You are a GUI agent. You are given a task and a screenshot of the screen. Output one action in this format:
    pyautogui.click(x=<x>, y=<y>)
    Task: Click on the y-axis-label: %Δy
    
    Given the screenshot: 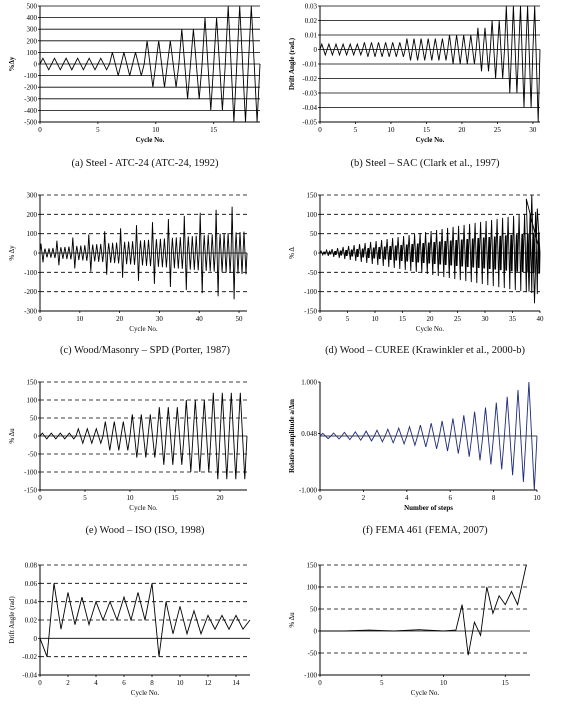 What is the action you would take?
    pyautogui.click(x=12, y=63)
    